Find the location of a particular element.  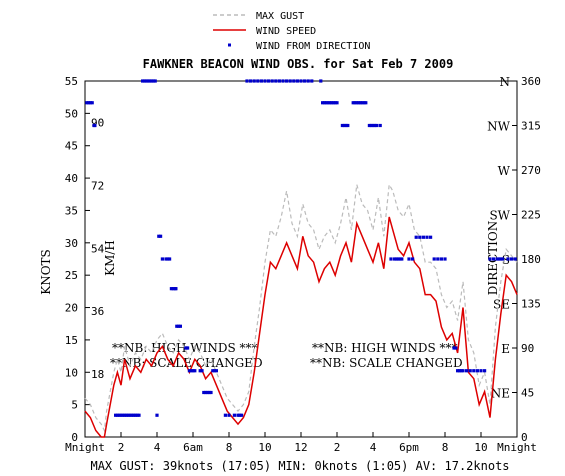

y-tick-label: 30 is located at coordinates (71, 243).